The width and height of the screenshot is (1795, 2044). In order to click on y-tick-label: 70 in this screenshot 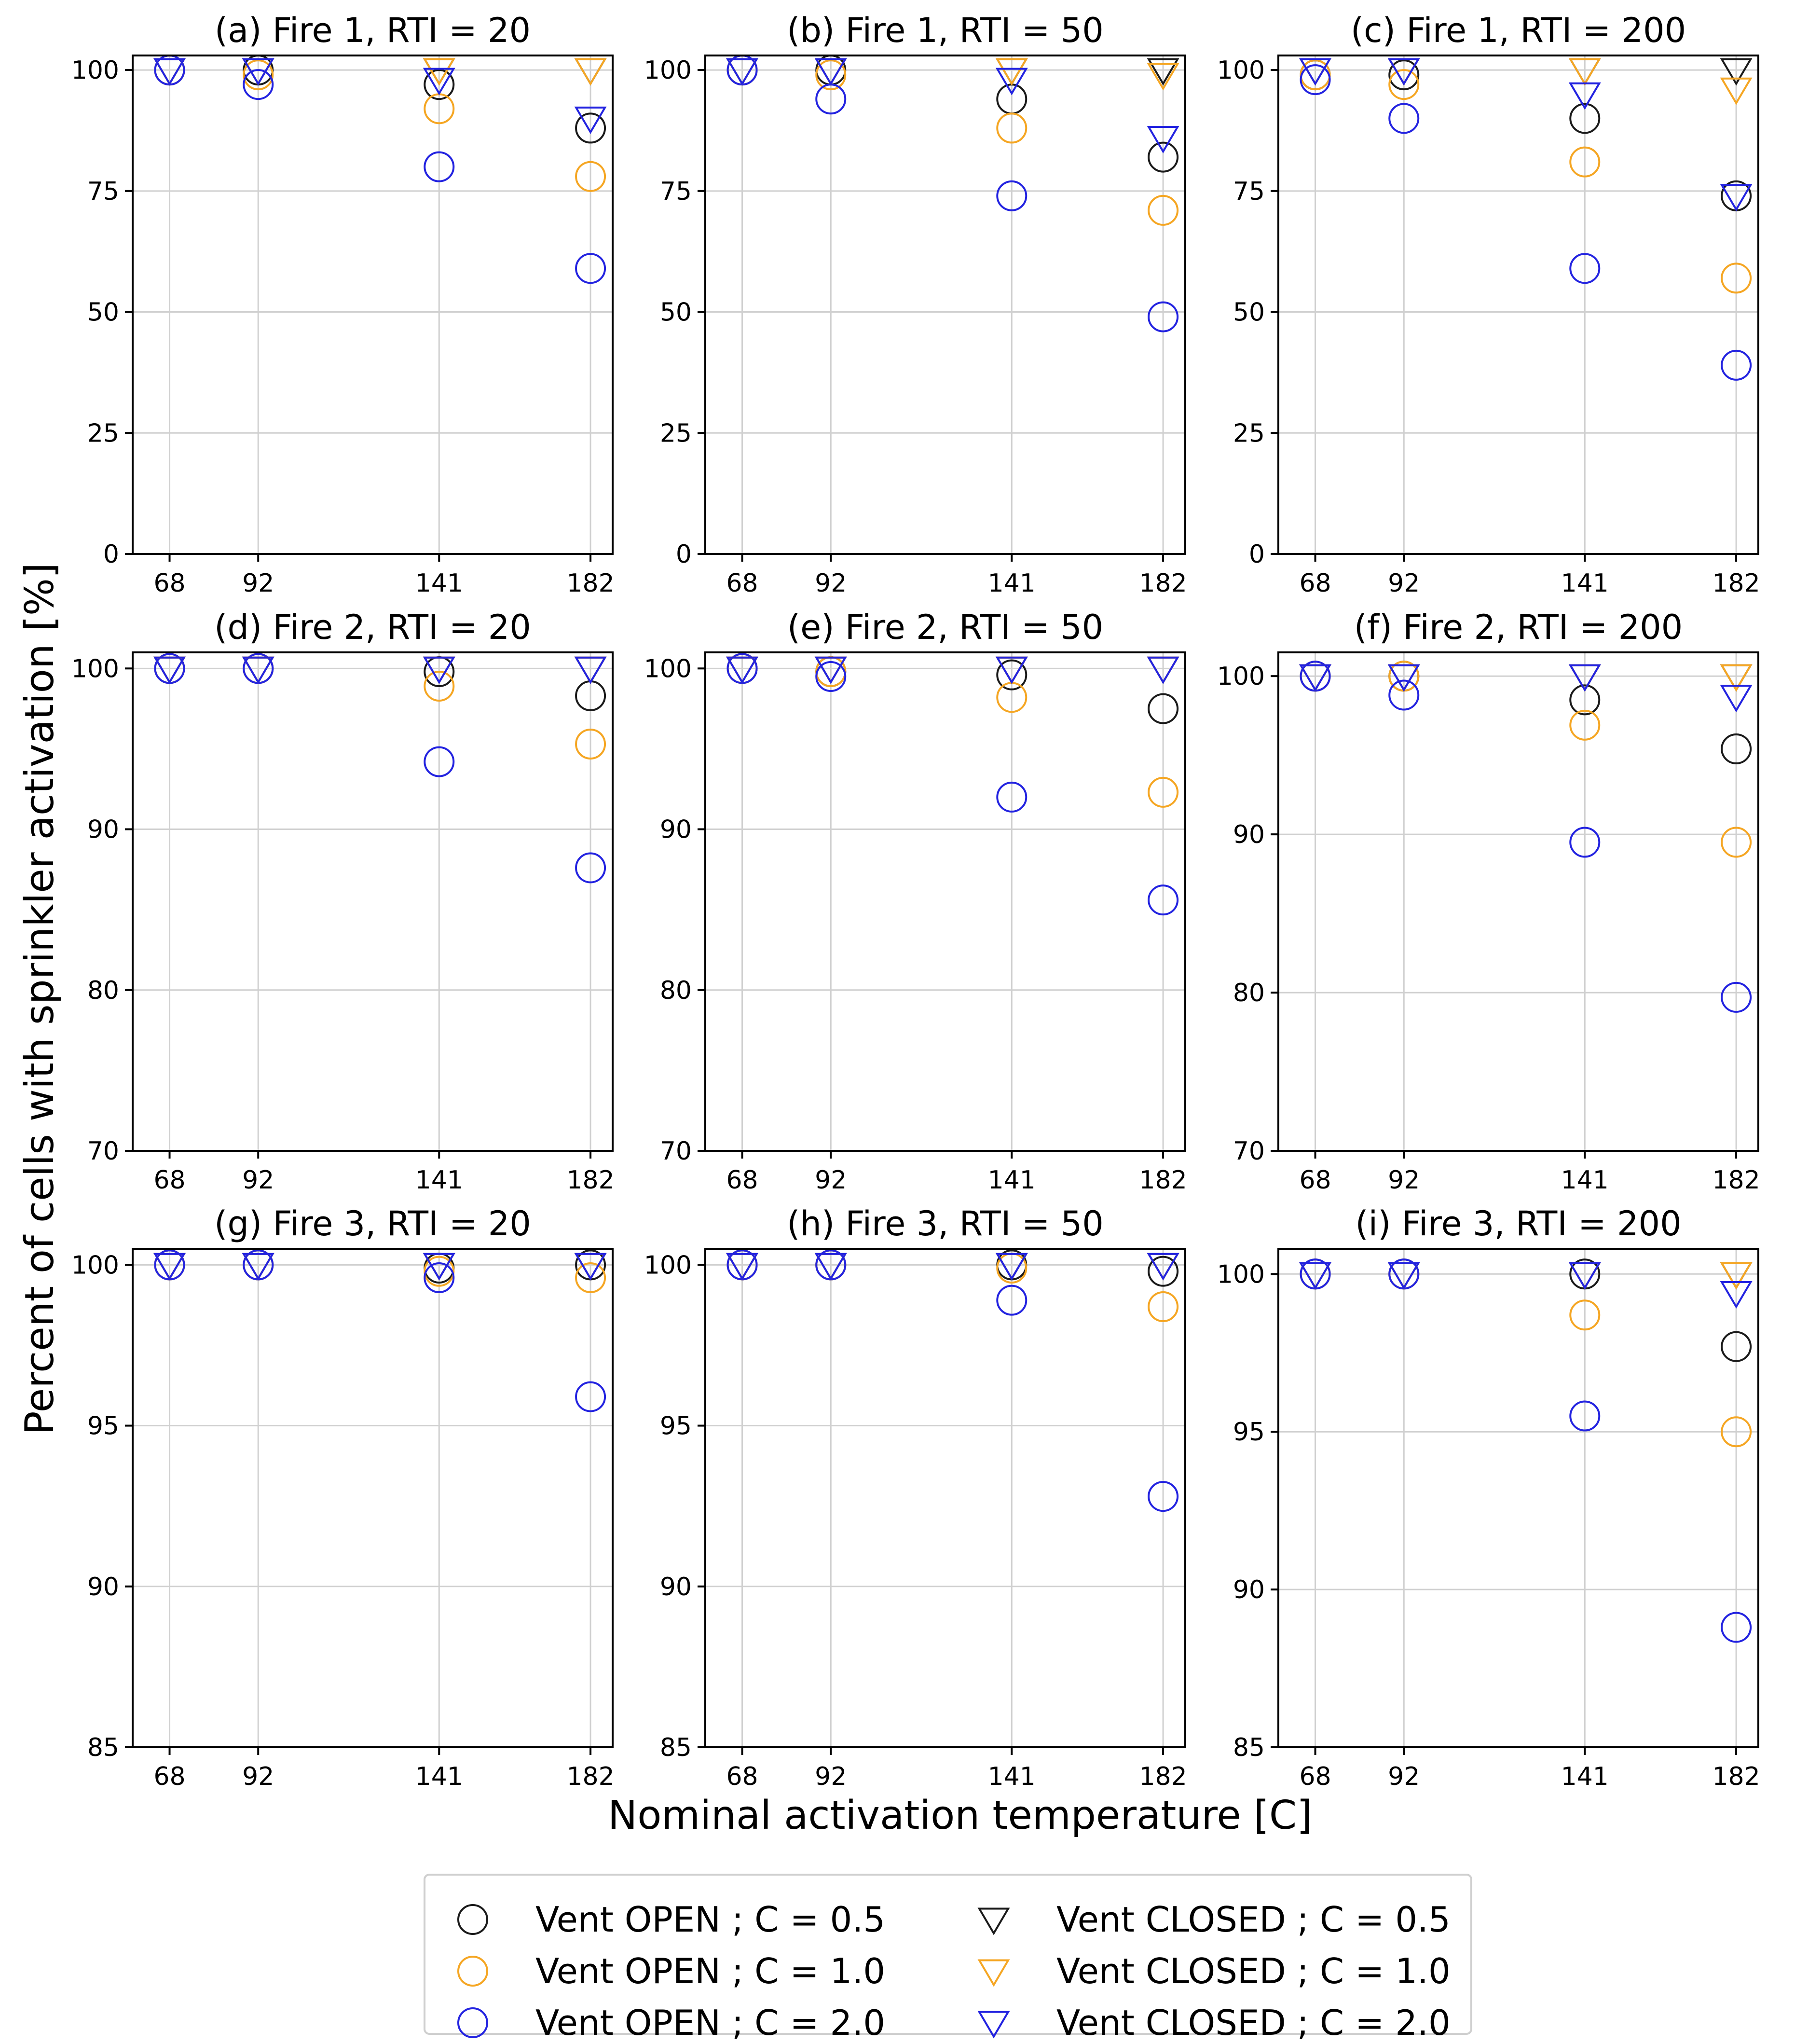, I will do `click(676, 1151)`.